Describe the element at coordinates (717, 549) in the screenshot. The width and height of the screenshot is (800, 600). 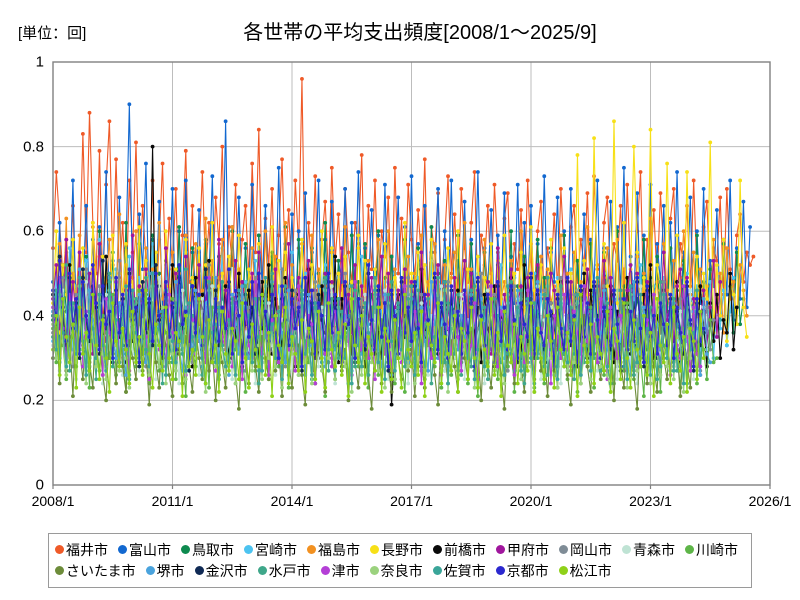
I see `legend-label: 川崎市` at that location.